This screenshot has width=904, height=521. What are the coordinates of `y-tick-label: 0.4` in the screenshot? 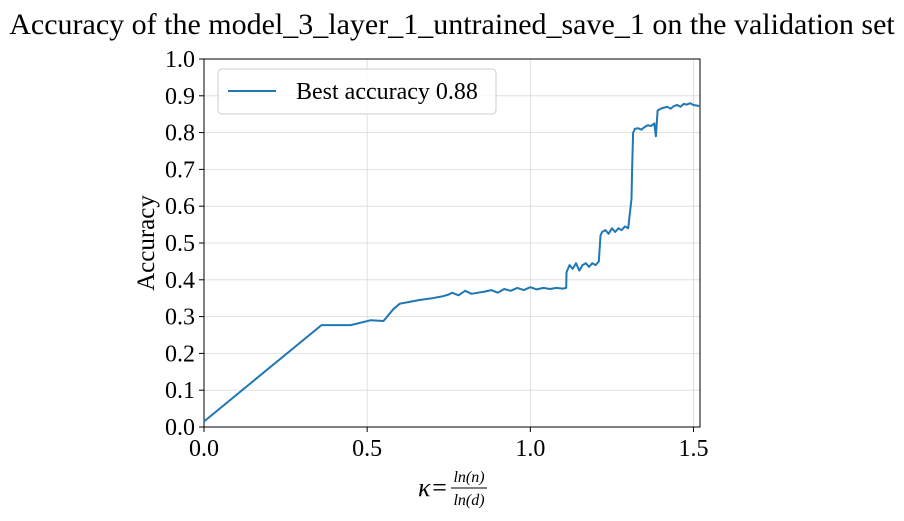 It's located at (180, 281).